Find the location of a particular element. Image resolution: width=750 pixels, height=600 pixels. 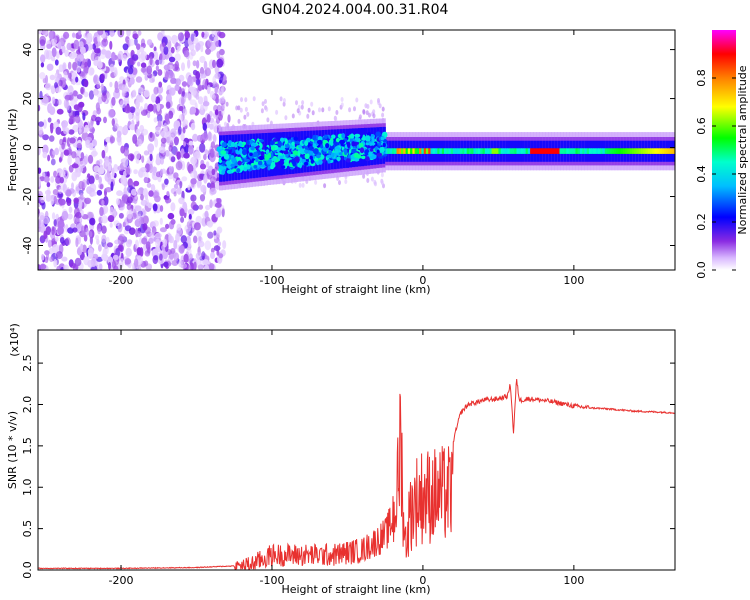

colorbar-tick-label: 0.2 is located at coordinates (701, 222).